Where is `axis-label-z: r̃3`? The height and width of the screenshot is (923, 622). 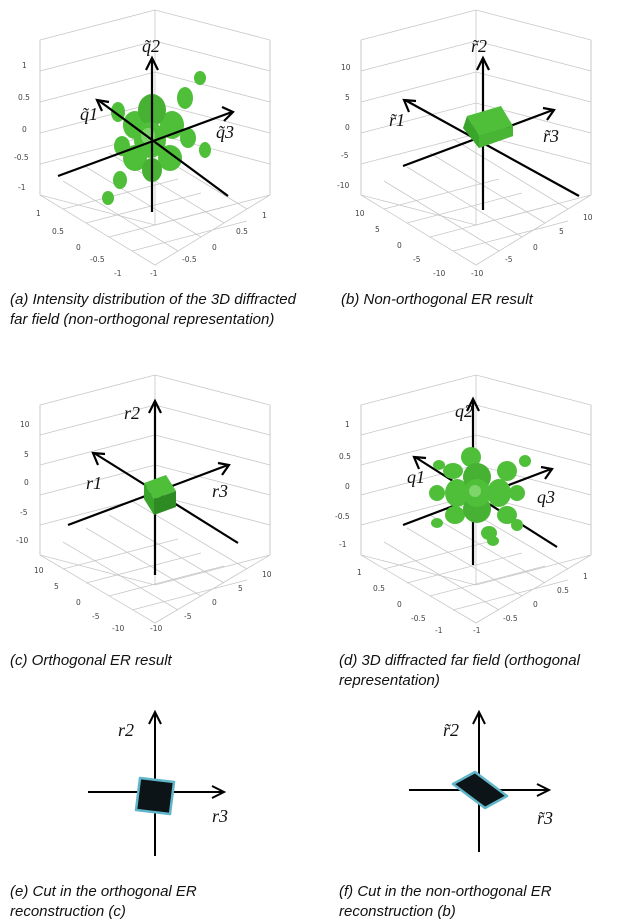
axis-label-z: r̃3 is located at coordinates (551, 136).